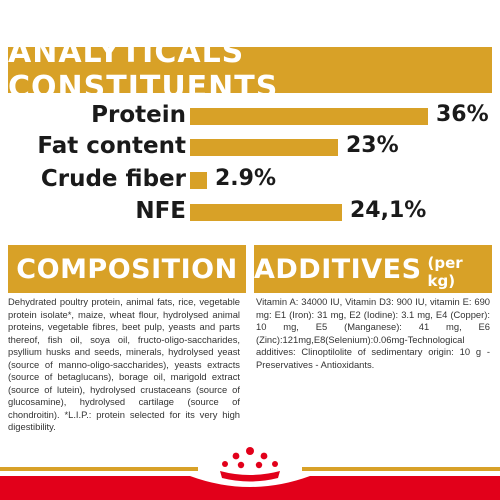 The width and height of the screenshot is (500, 500). What do you see at coordinates (338, 269) in the screenshot?
I see `additives-title: ADDITIVES` at bounding box center [338, 269].